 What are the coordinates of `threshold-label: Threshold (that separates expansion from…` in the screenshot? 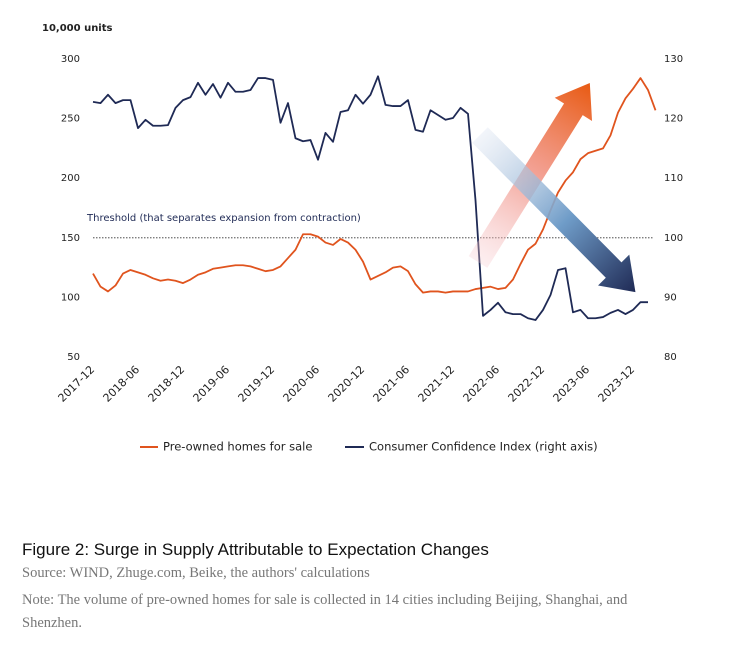 It's located at (223, 218).